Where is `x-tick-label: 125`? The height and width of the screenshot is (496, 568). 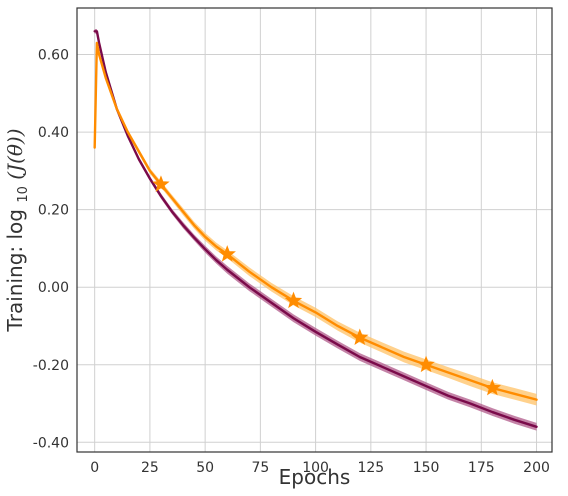 x-tick-label: 125 is located at coordinates (370, 468).